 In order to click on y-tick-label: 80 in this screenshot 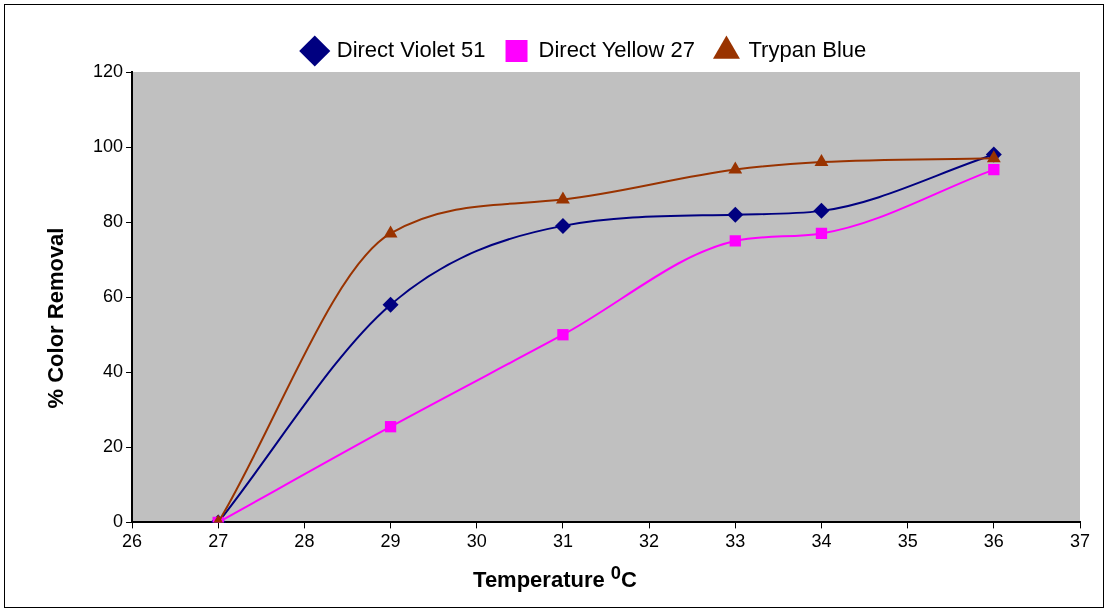, I will do `click(113, 221)`.